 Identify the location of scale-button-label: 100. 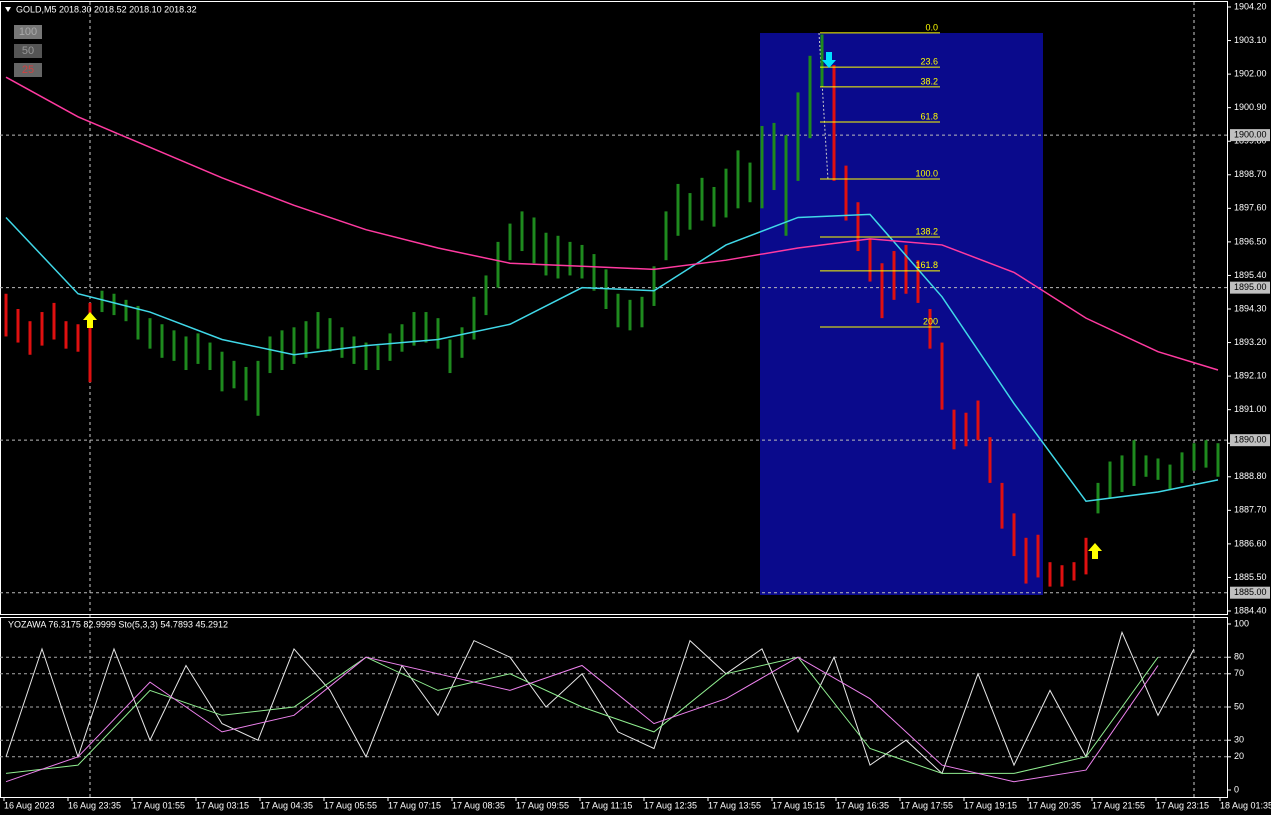
(28, 32).